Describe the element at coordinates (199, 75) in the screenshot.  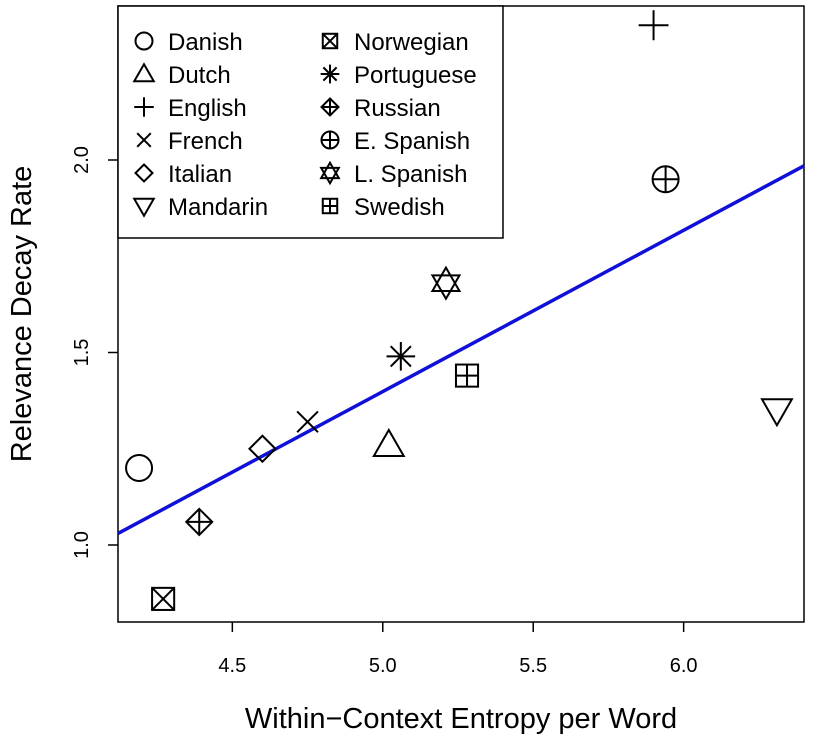
I see `legend-label-dutch: Dutch` at that location.